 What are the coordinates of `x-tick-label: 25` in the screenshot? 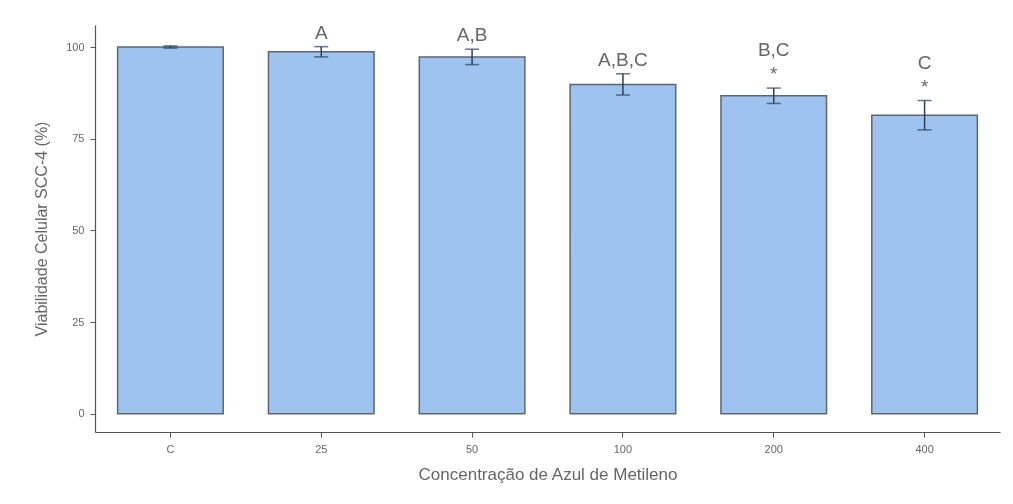 It's located at (321, 448).